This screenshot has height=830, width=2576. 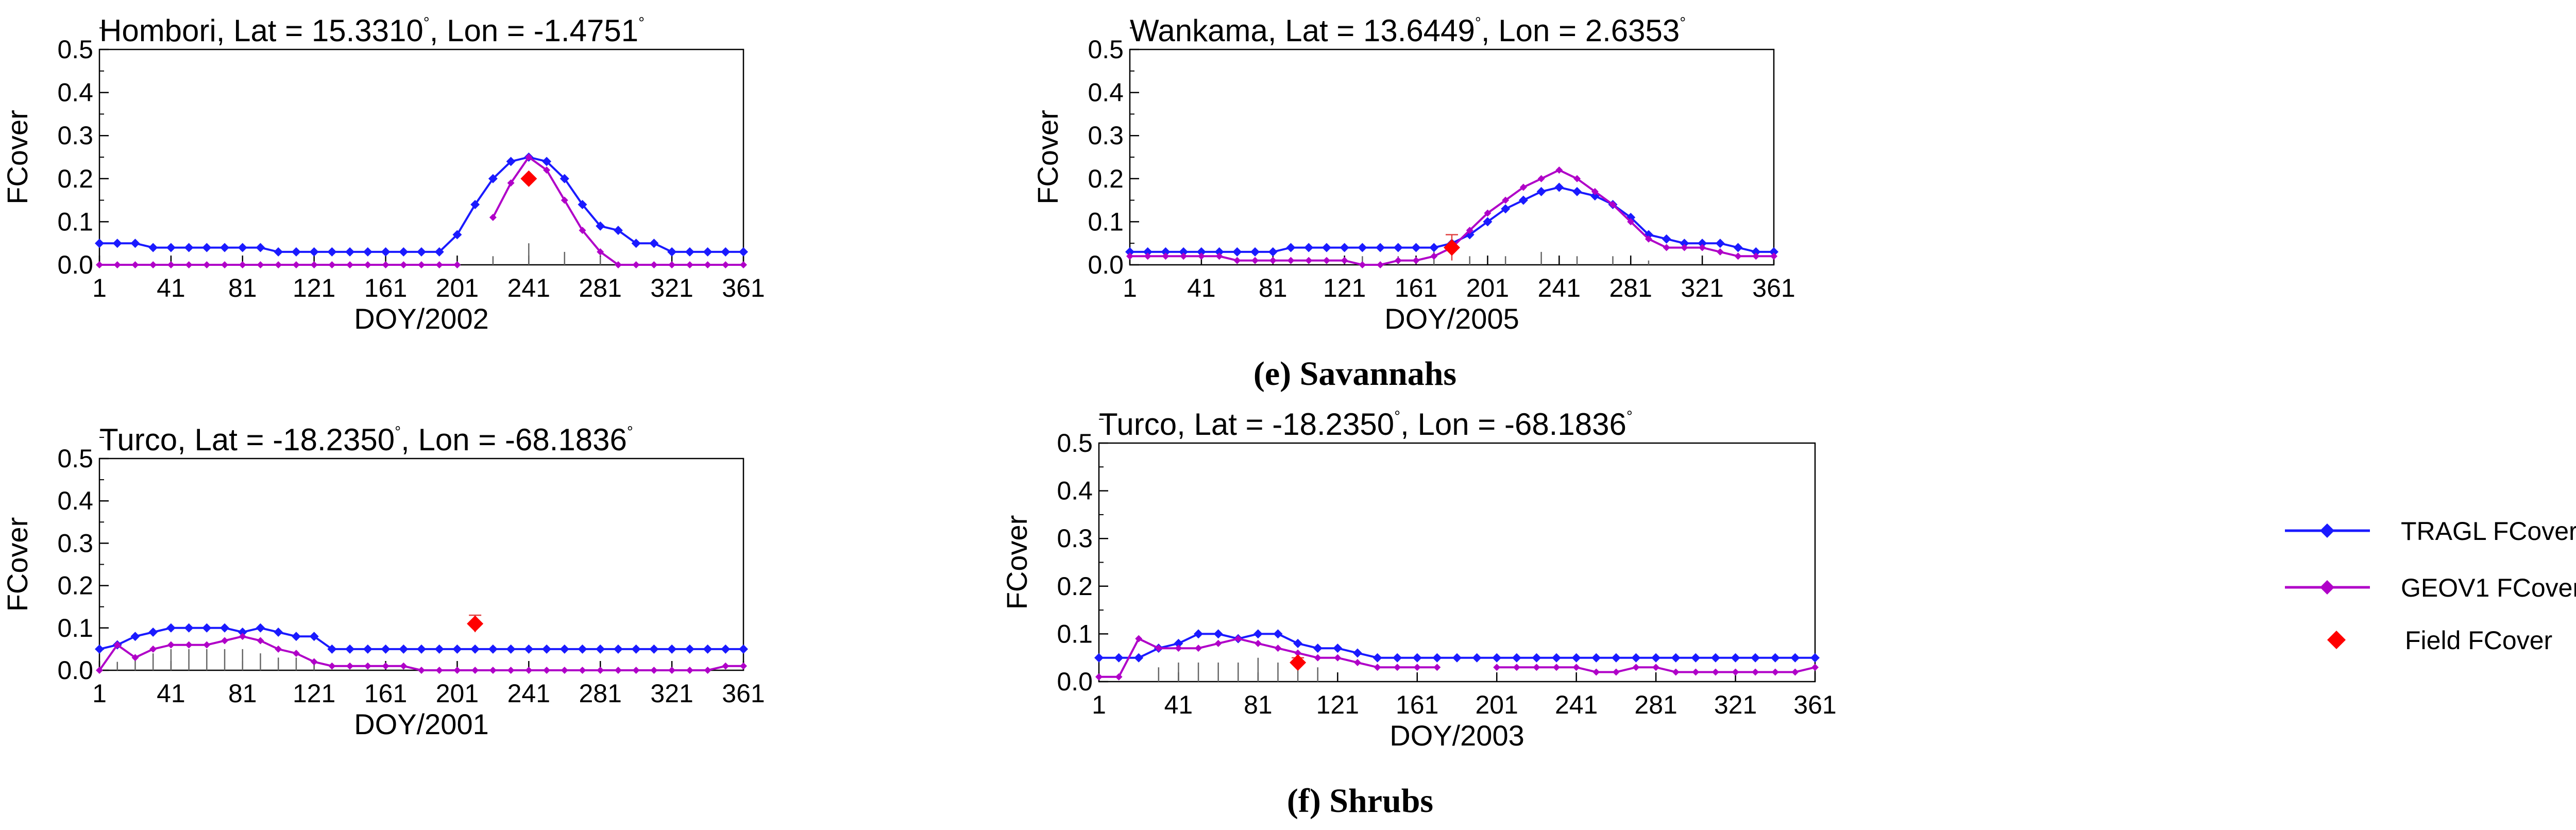 I want to click on x-tick-label: 81, so click(x=1273, y=288).